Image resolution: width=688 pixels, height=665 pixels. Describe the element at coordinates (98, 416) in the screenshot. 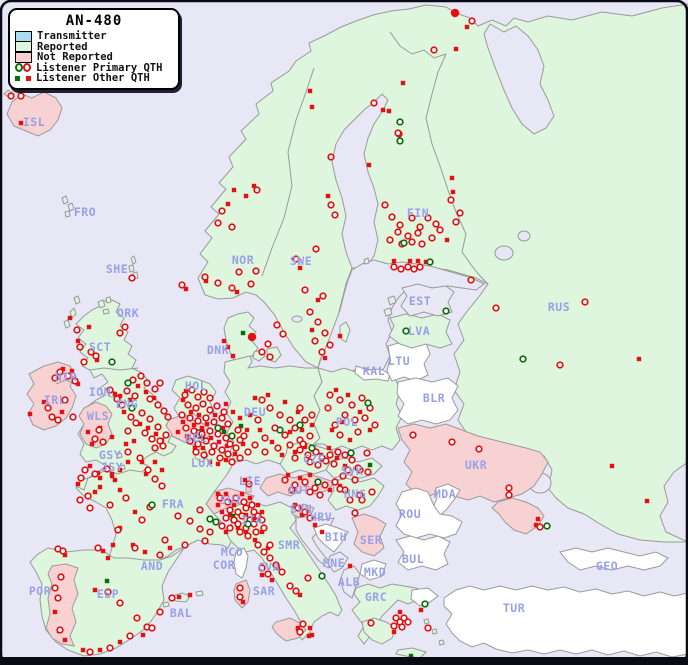

I see `country-label-wls: WLS` at that location.